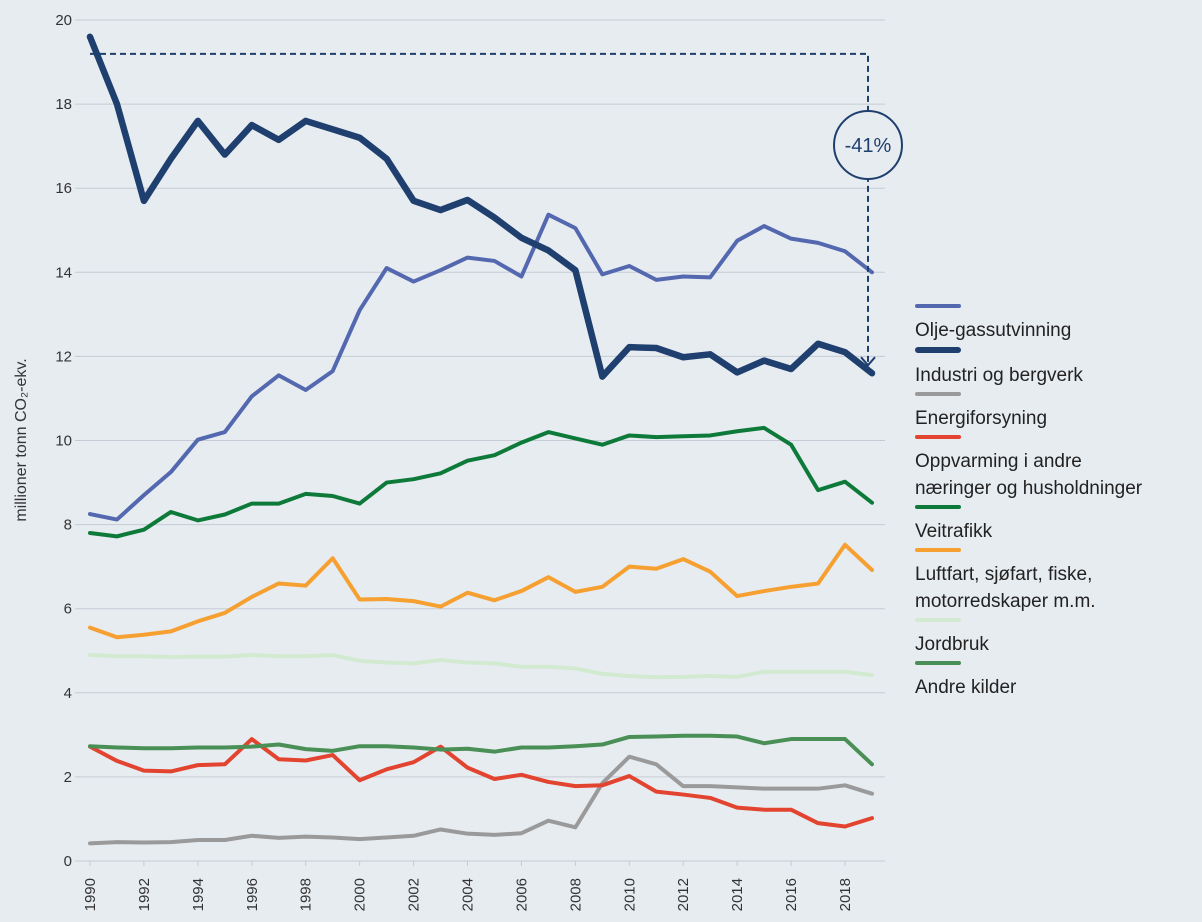 This screenshot has width=1202, height=922. Describe the element at coordinates (952, 644) in the screenshot. I see `legend-label: Jordbruk` at that location.